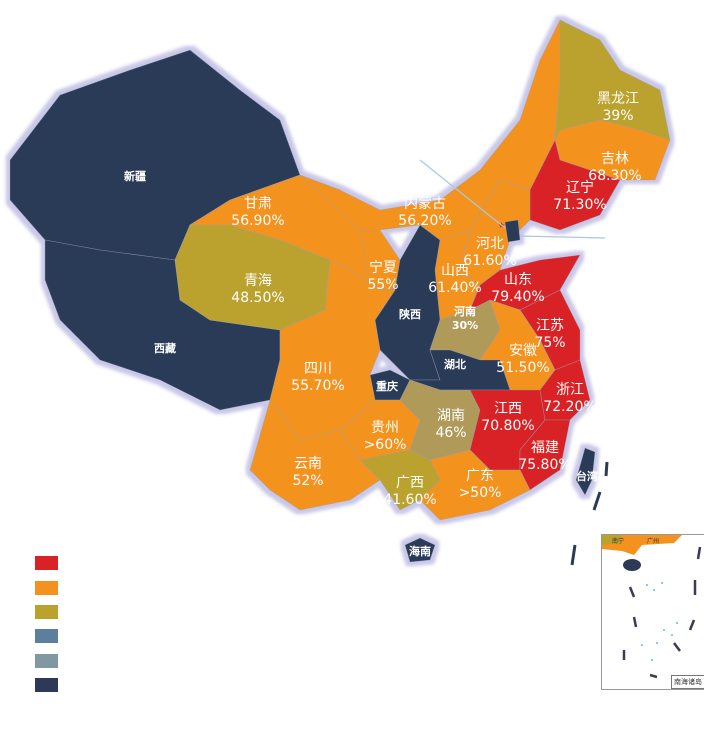 The image size is (704, 734). Describe the element at coordinates (451, 416) in the screenshot. I see `province-name-hunan: 湖南` at that location.